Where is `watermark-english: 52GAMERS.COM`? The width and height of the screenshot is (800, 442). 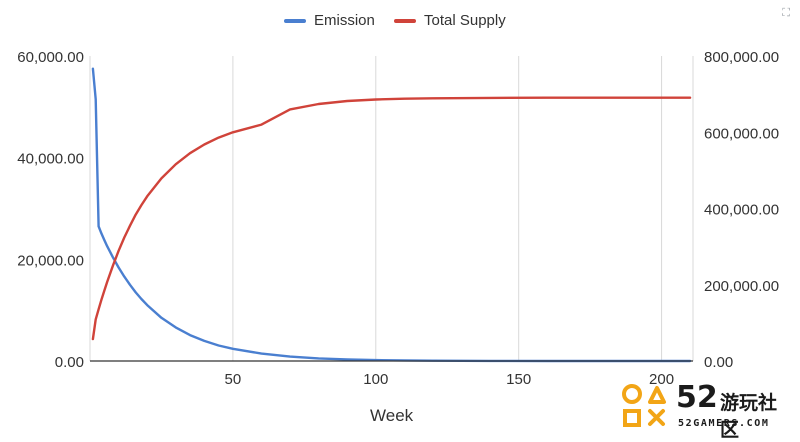 watermark-english: 52GAMERS.COM is located at coordinates (724, 423).